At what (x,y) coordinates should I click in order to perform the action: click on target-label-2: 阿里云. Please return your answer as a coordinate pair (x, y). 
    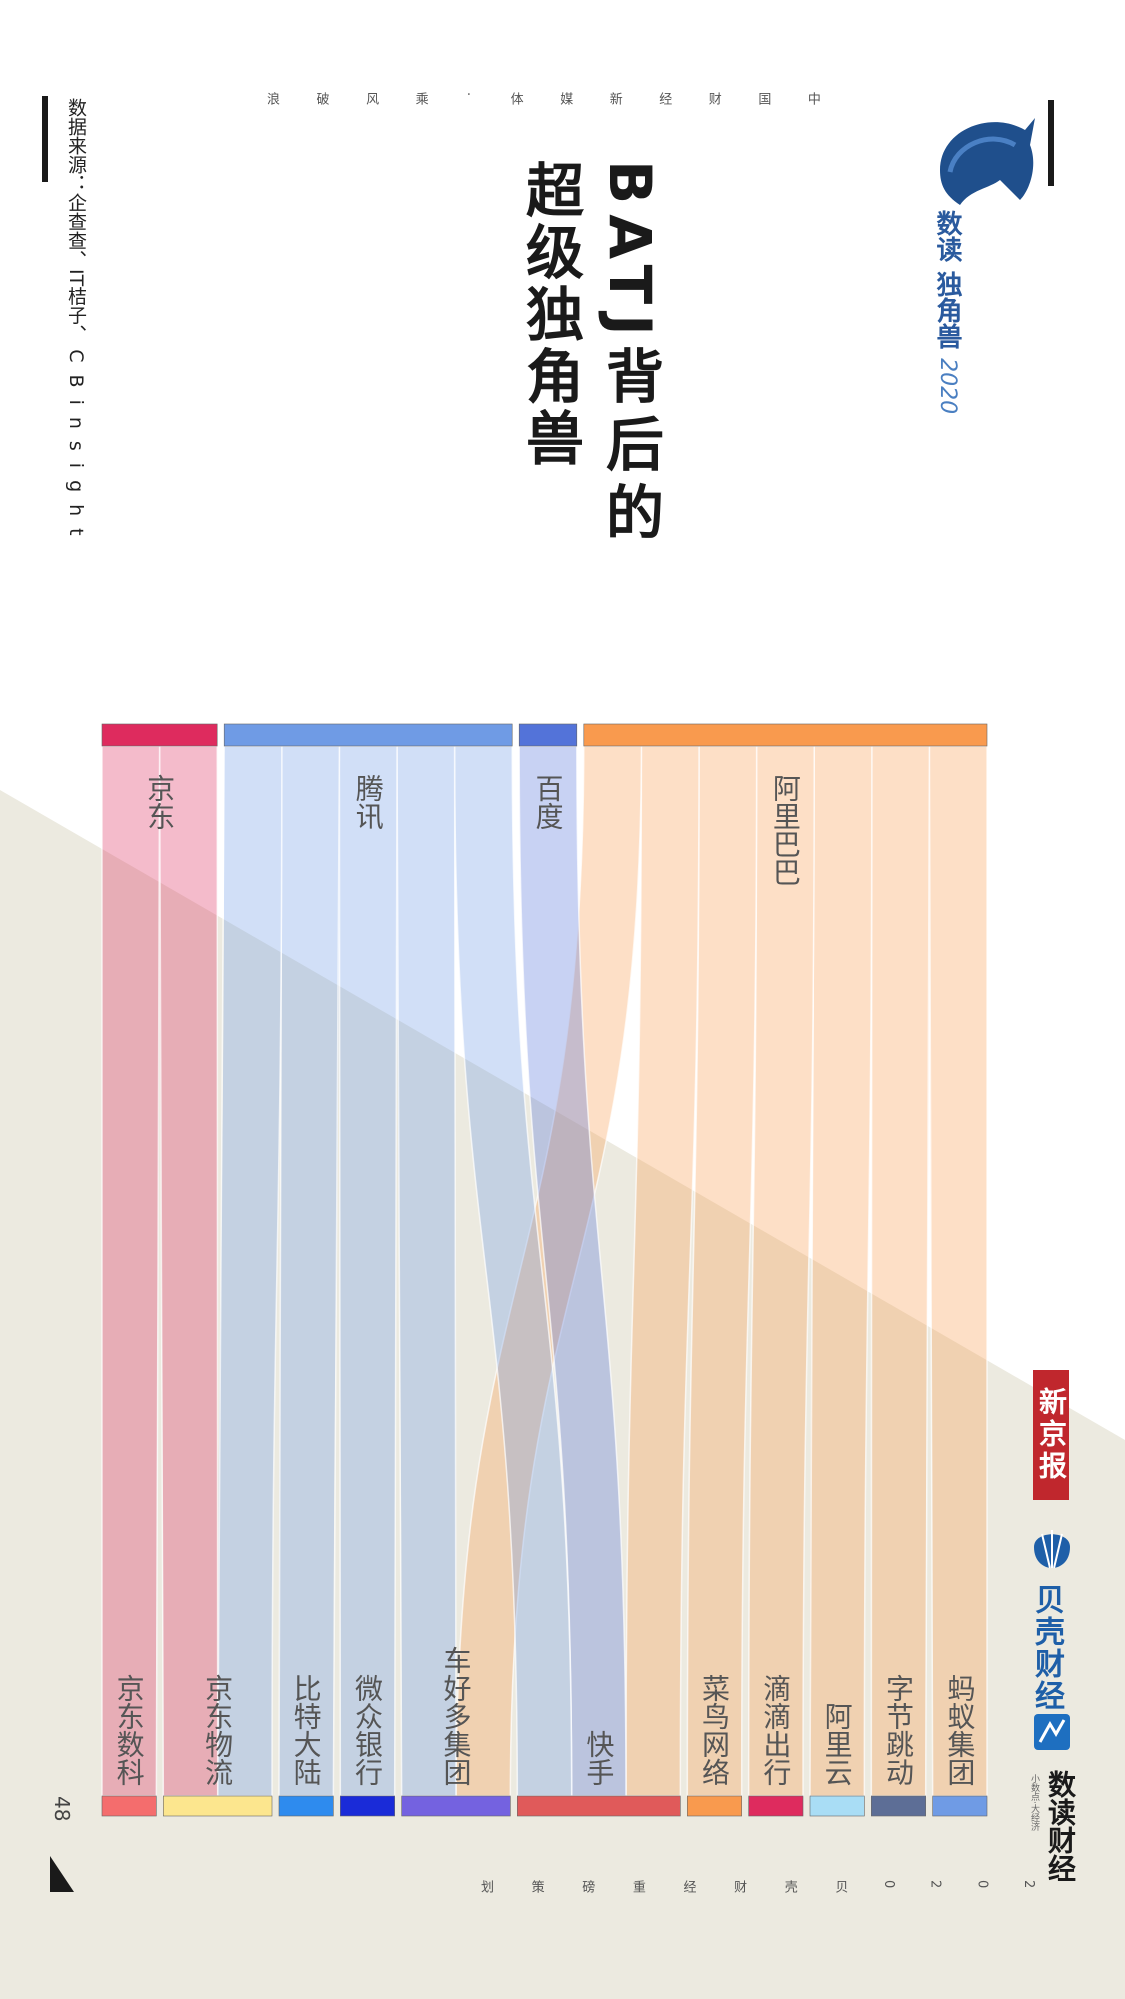
    Looking at the image, I should click on (837, 1744).